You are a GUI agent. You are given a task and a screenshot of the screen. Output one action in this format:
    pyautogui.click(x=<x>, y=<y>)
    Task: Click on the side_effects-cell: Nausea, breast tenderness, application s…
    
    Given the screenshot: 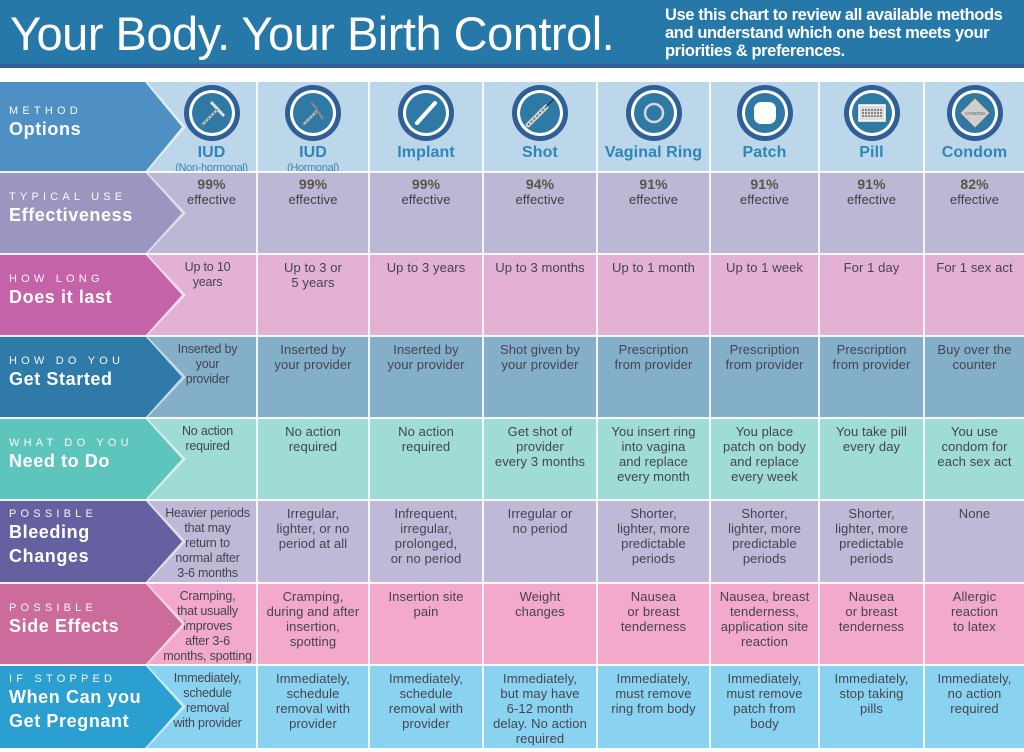 What is the action you would take?
    pyautogui.click(x=763, y=624)
    